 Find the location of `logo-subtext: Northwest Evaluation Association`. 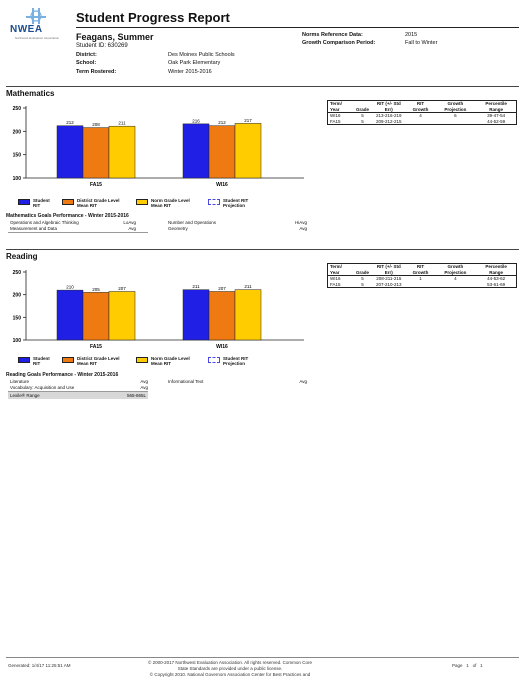

logo-subtext: Northwest Evaluation Association is located at coordinates (37, 38).